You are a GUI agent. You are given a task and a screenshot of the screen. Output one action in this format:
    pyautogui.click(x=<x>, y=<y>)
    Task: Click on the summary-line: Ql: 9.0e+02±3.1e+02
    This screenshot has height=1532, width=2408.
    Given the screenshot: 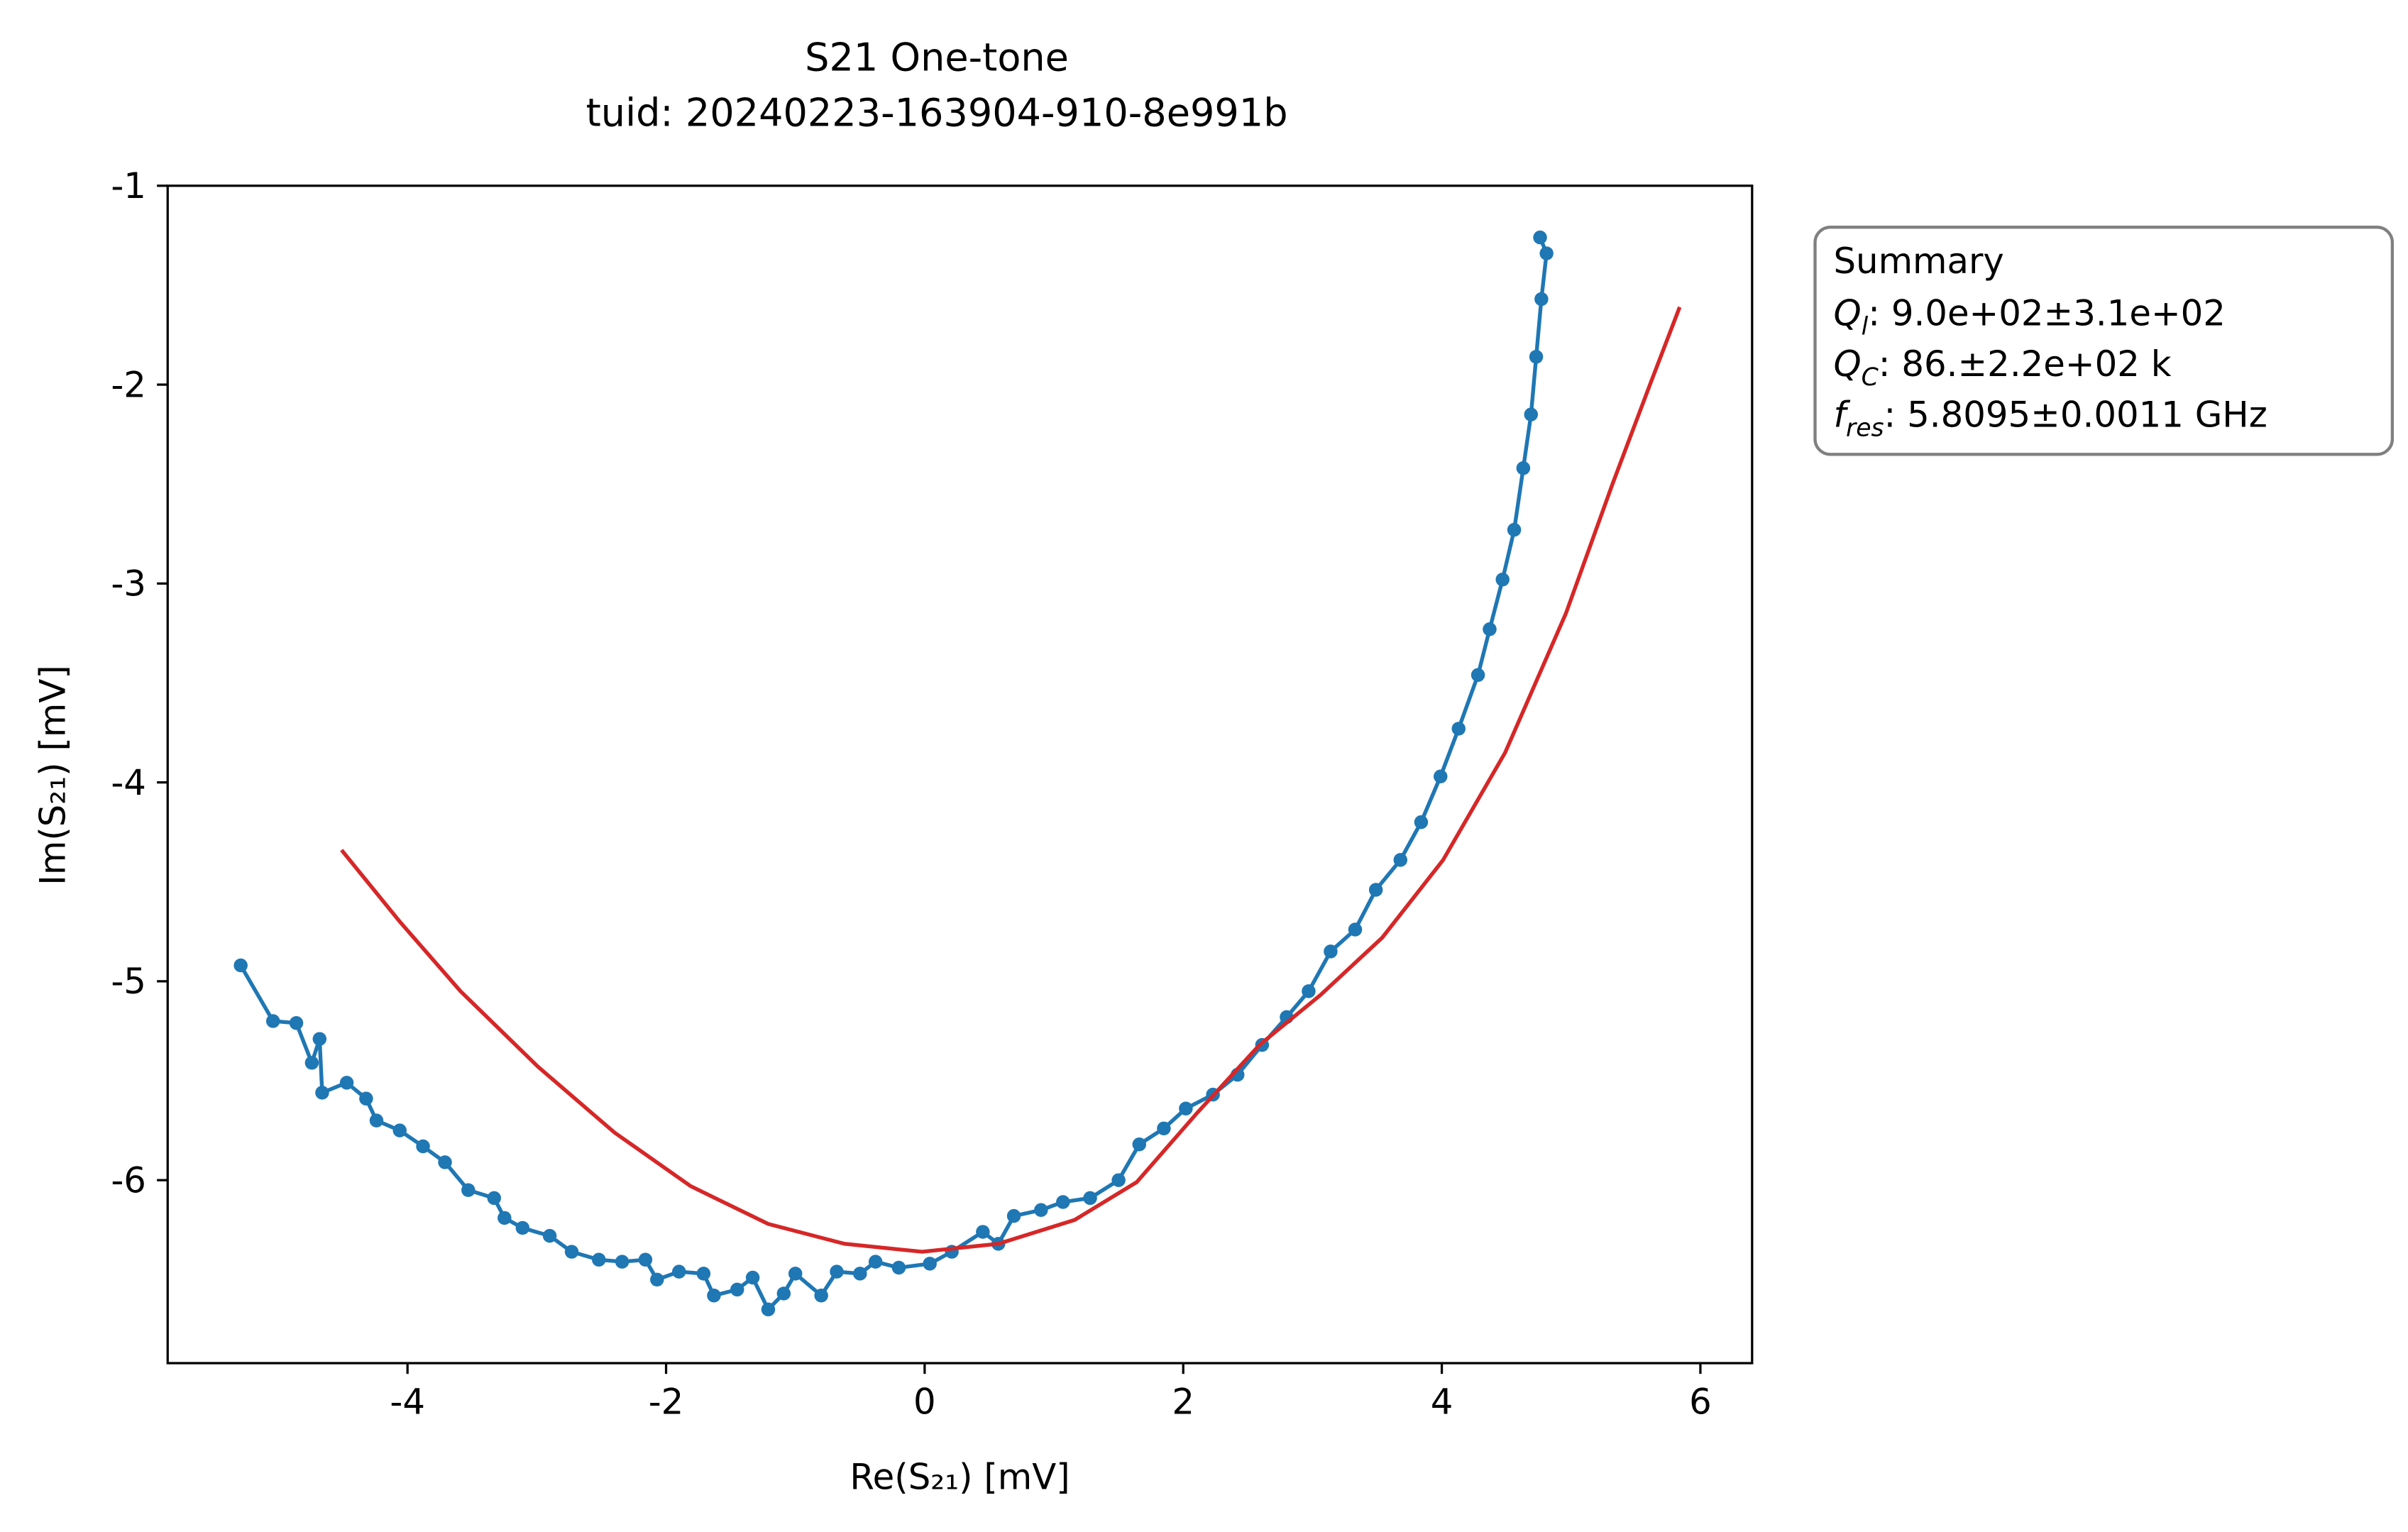 What is the action you would take?
    pyautogui.click(x=2030, y=317)
    